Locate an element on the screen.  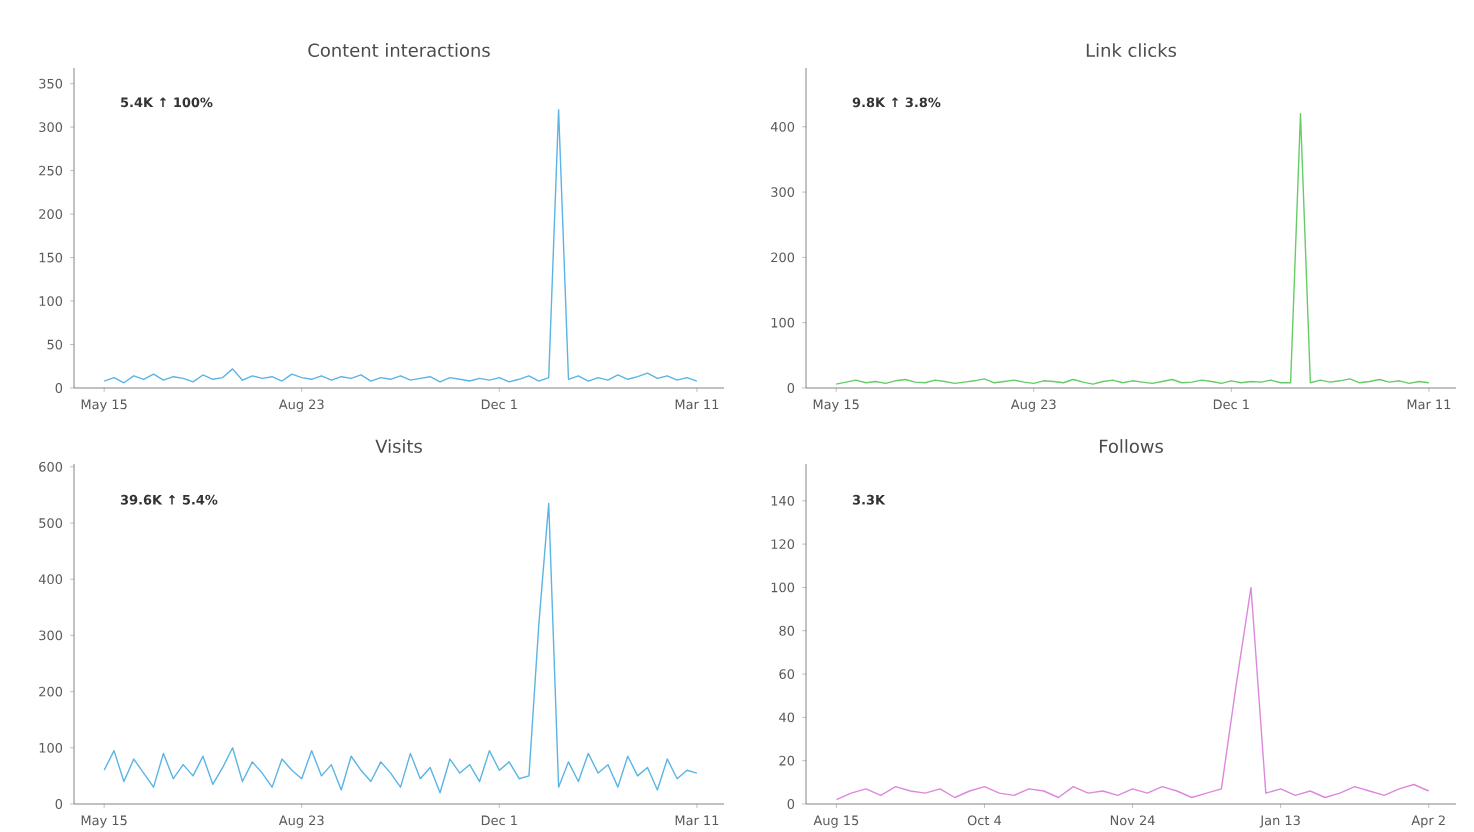
chart-title: Content interactions is located at coordinates (399, 50).